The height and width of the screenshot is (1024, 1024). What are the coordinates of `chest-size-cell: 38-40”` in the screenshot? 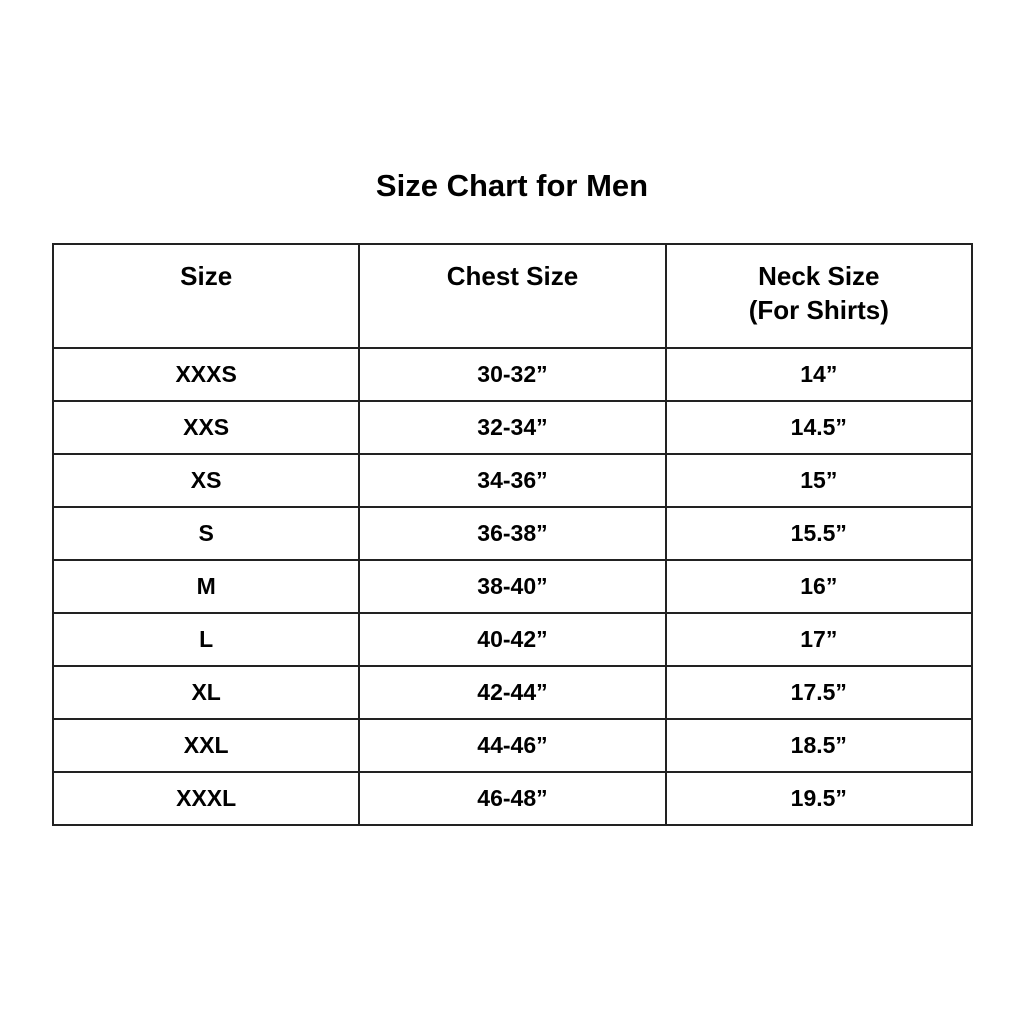 It's located at (512, 586).